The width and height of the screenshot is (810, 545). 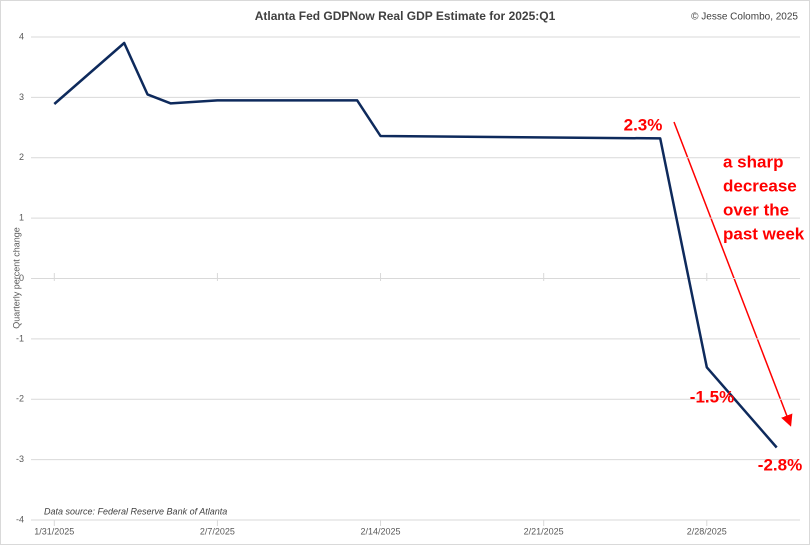 What do you see at coordinates (20, 338) in the screenshot?
I see `y-tick-label: -1` at bounding box center [20, 338].